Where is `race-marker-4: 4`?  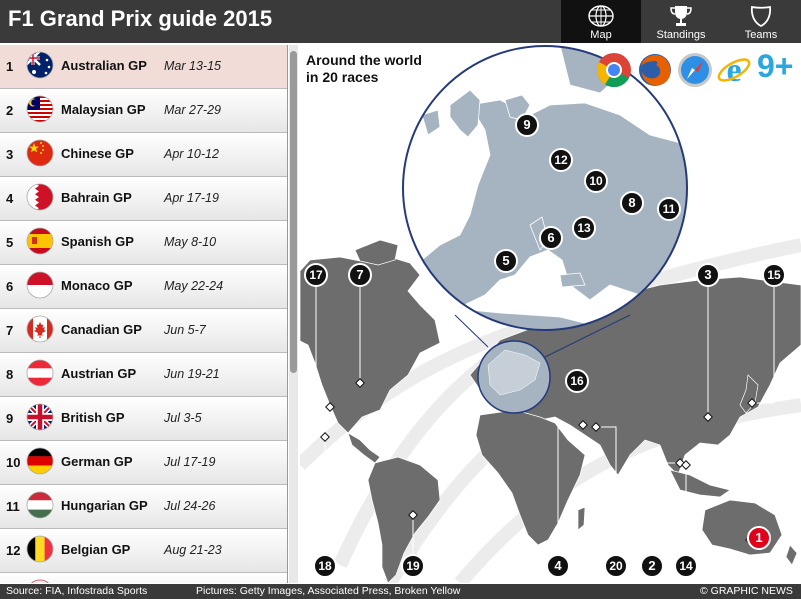 race-marker-4: 4 is located at coordinates (558, 566).